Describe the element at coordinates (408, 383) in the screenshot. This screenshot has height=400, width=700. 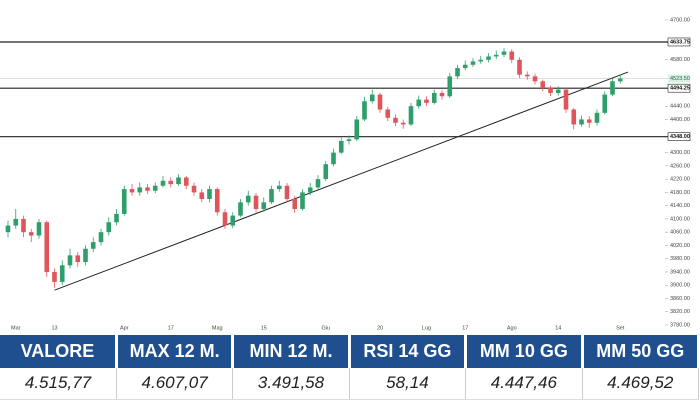
I see `value-cell: 58,14` at that location.